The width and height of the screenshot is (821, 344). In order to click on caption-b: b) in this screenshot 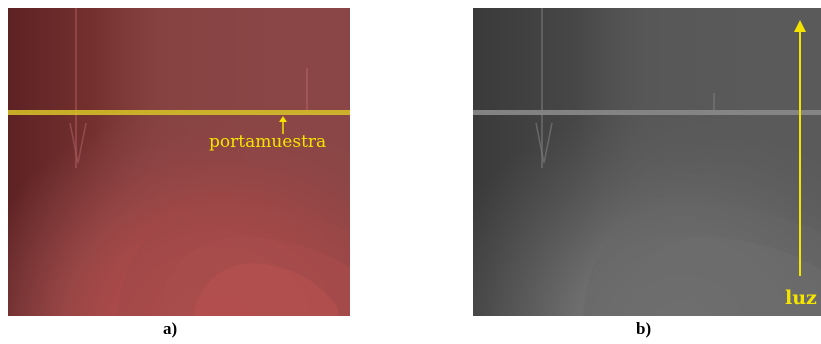, I will do `click(644, 328)`.